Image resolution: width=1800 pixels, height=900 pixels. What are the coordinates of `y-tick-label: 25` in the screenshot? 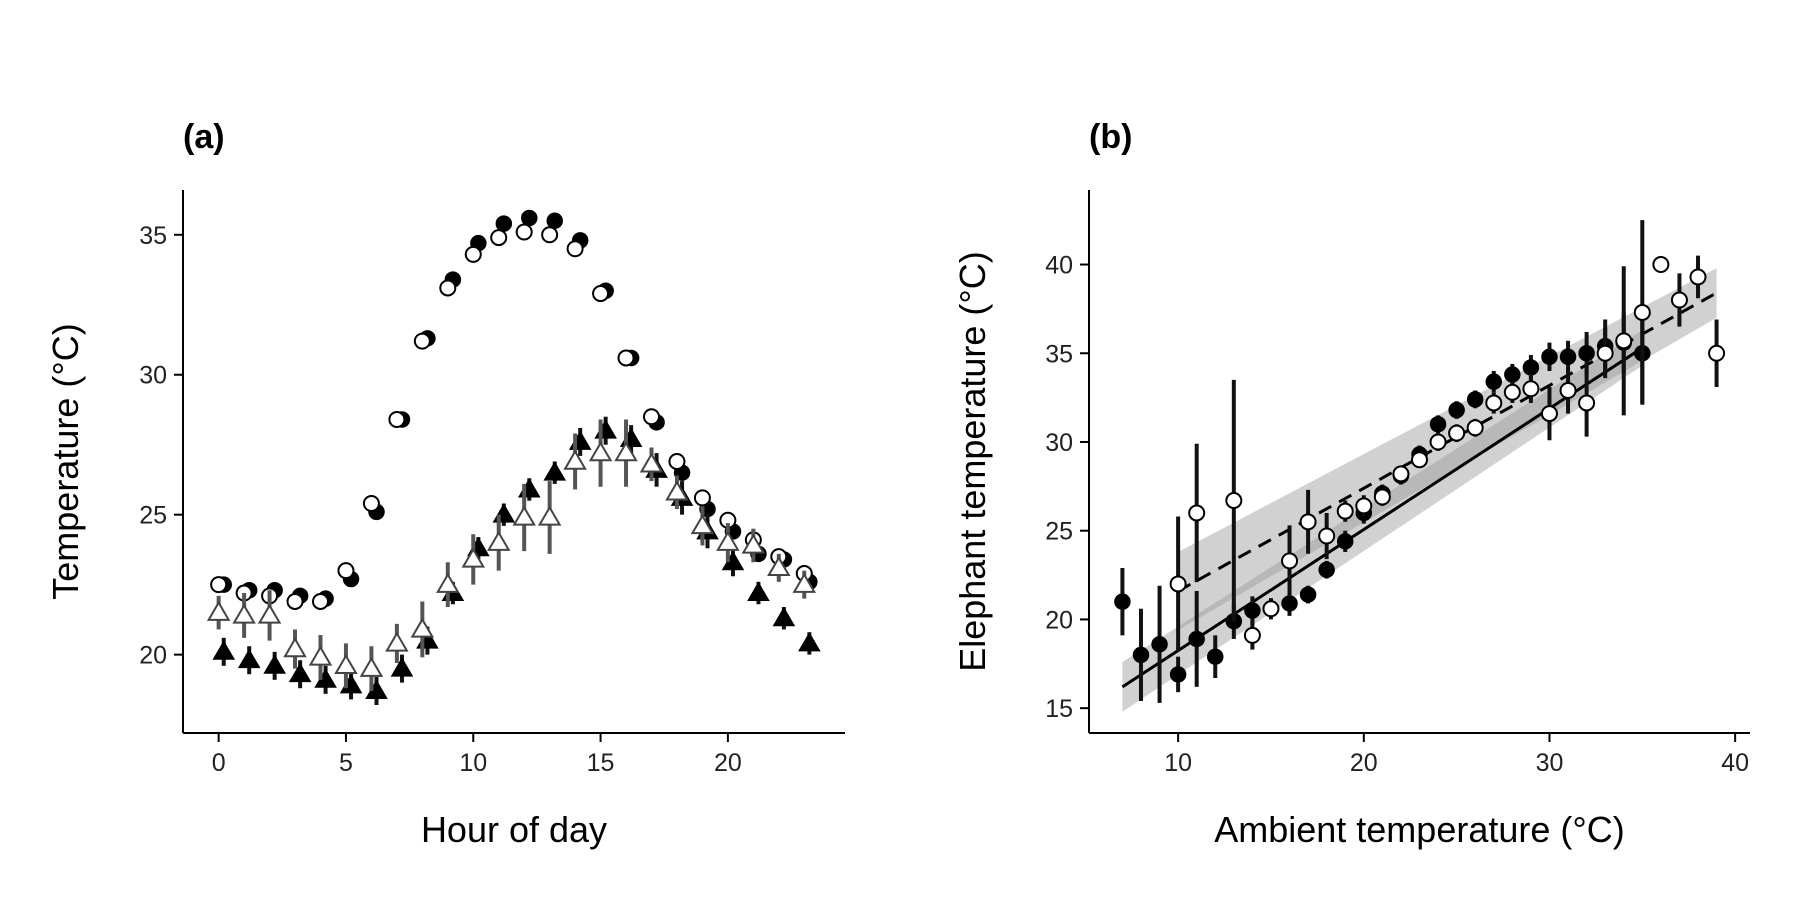 It's located at (1059, 532).